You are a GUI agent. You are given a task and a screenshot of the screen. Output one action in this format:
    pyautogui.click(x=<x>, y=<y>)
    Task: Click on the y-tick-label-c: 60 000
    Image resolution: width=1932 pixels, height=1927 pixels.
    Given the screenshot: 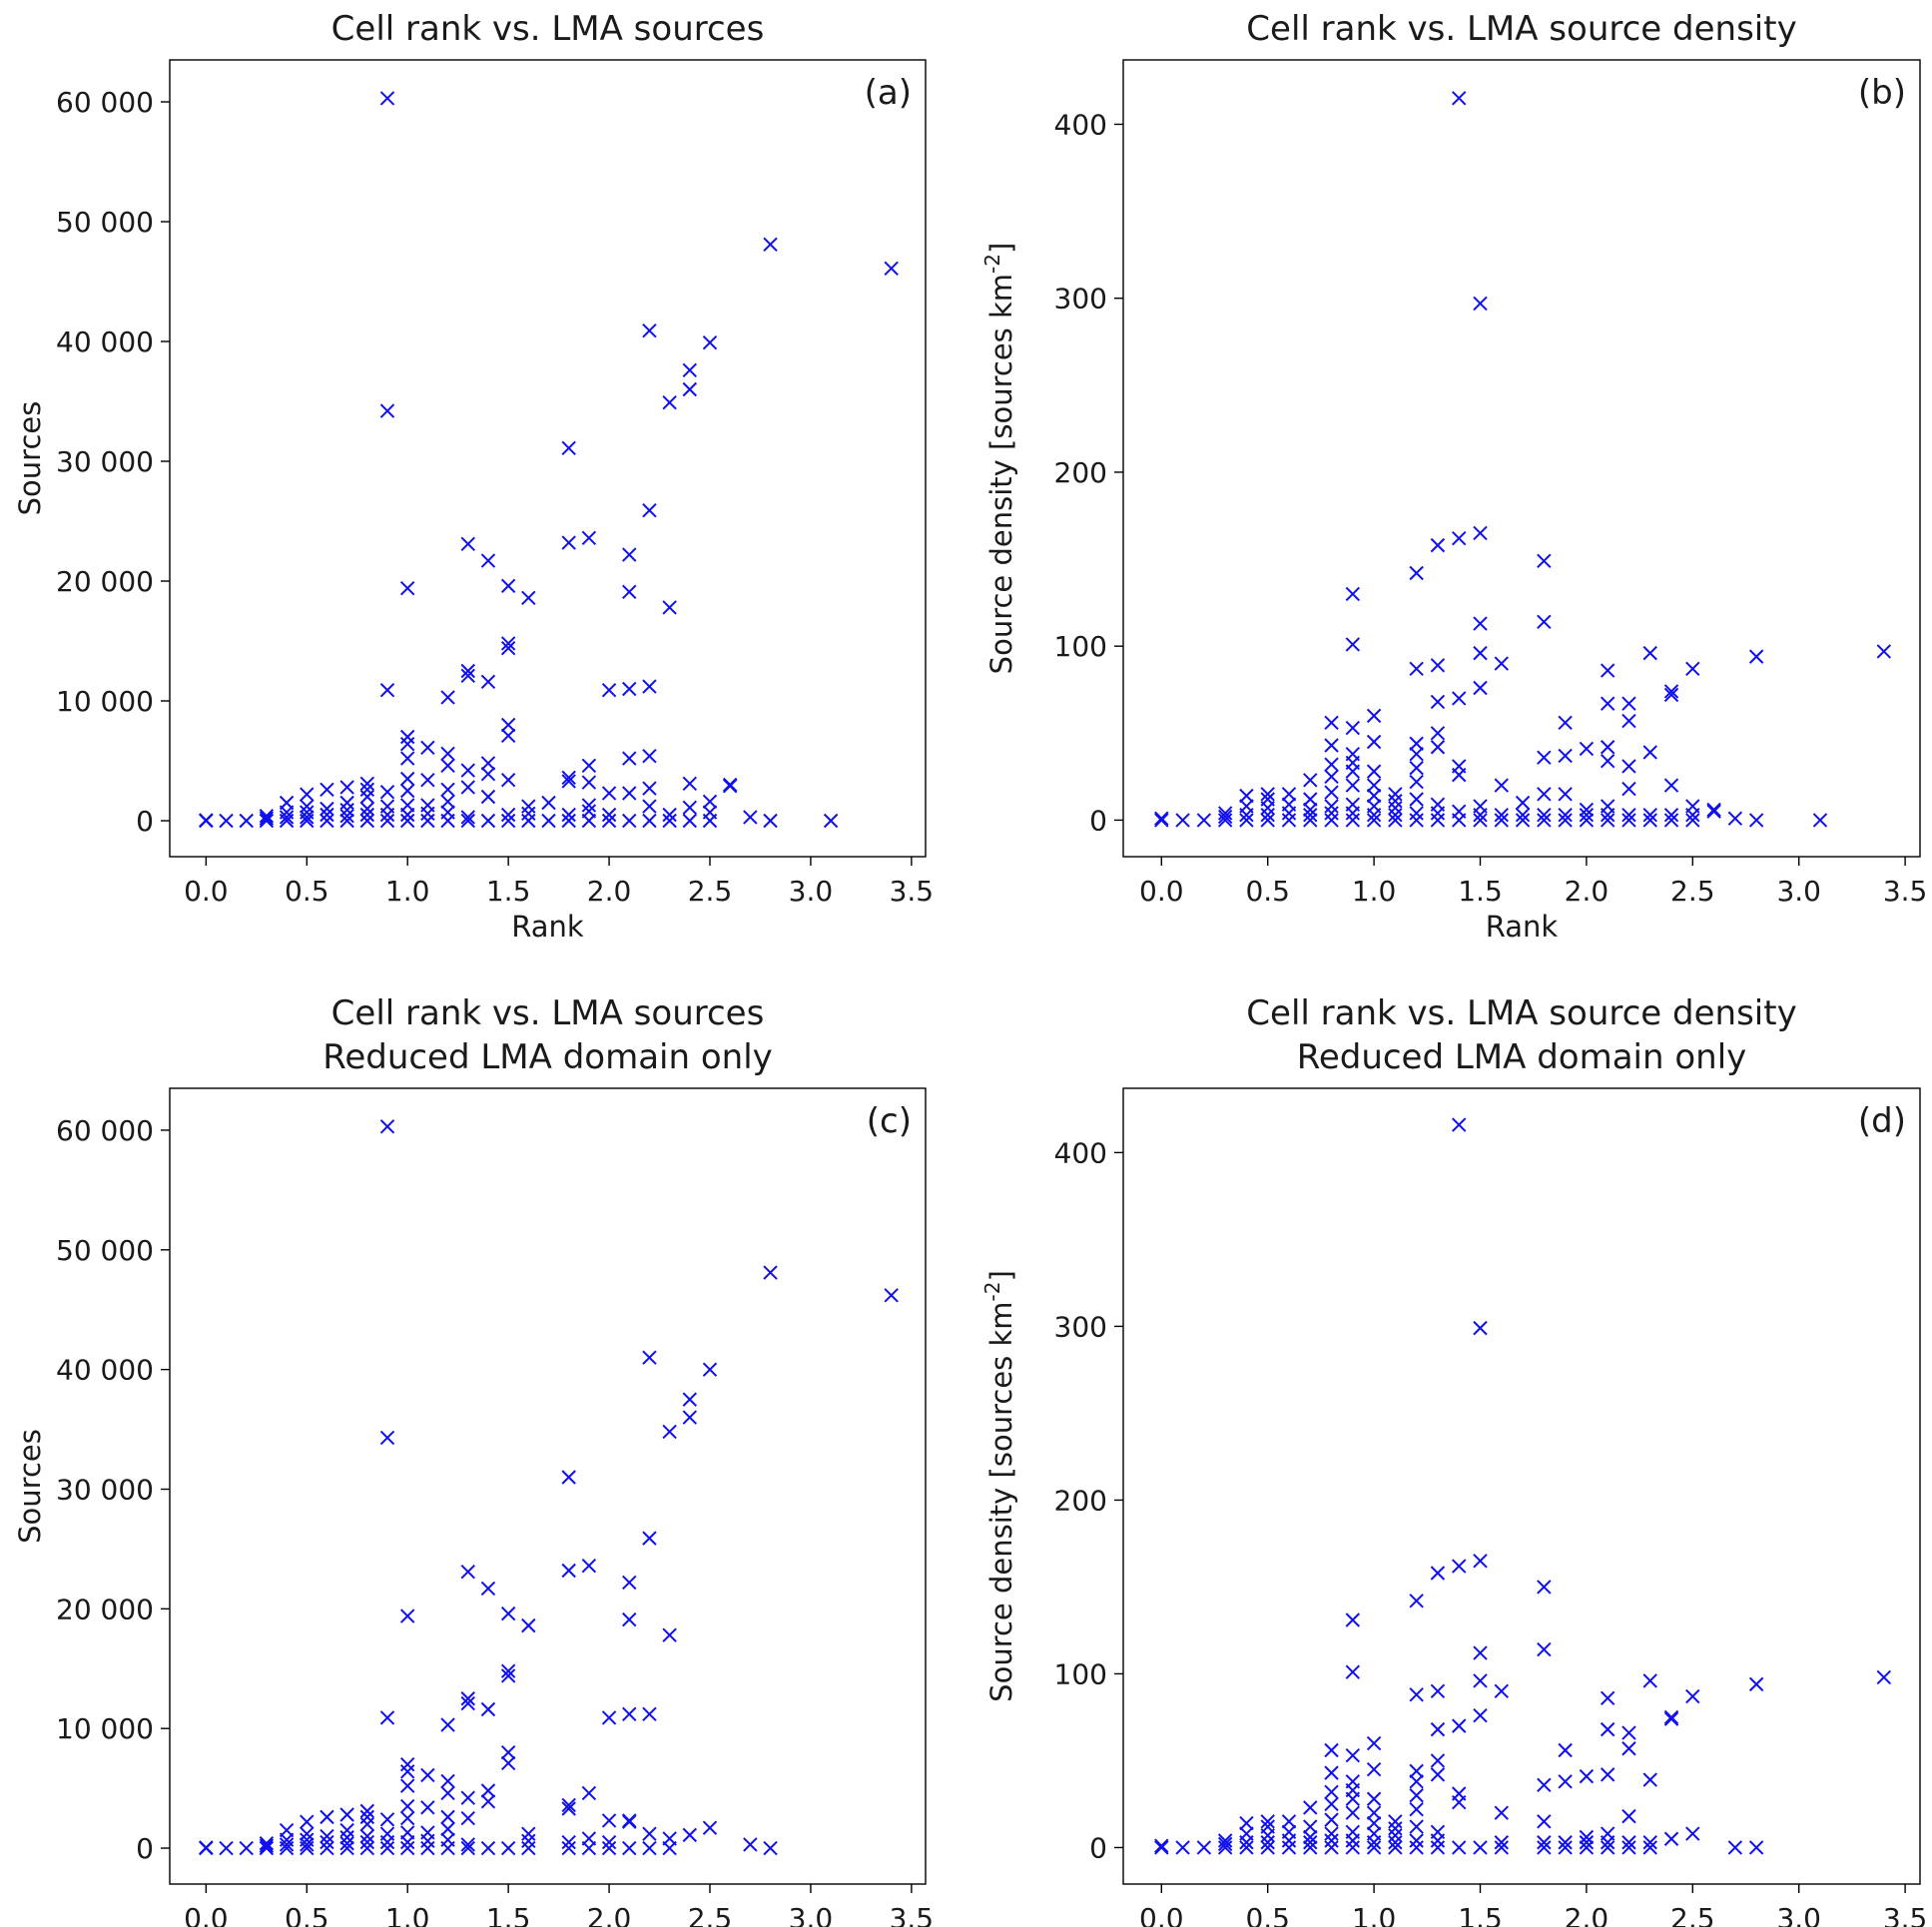 What is the action you would take?
    pyautogui.click(x=105, y=1130)
    